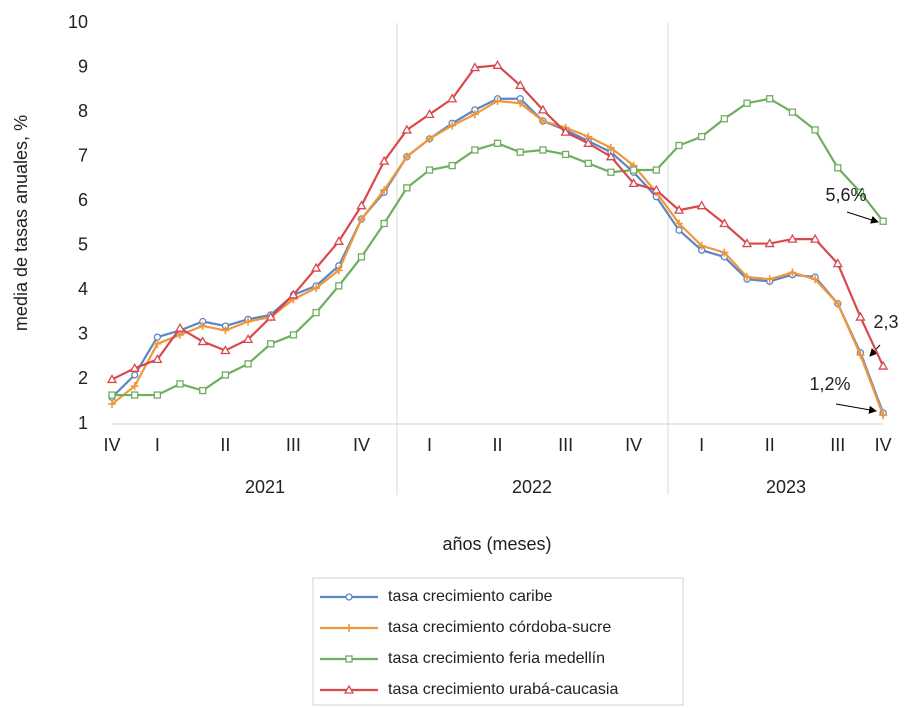 Image resolution: width=916 pixels, height=708 pixels. What do you see at coordinates (845, 195) in the screenshot?
I see `annotation: 5,6%` at bounding box center [845, 195].